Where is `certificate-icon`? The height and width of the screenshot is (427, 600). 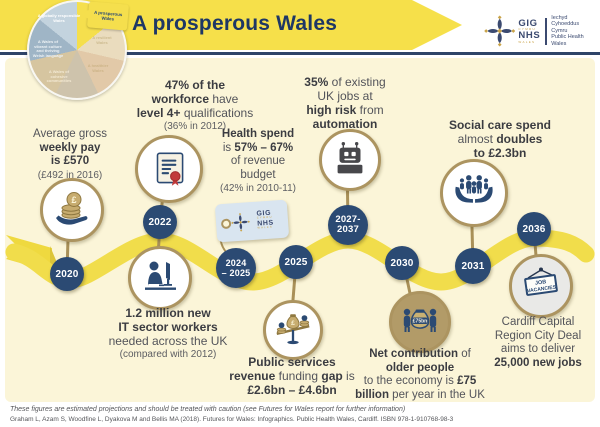 certificate-icon is located at coordinates (169, 169).